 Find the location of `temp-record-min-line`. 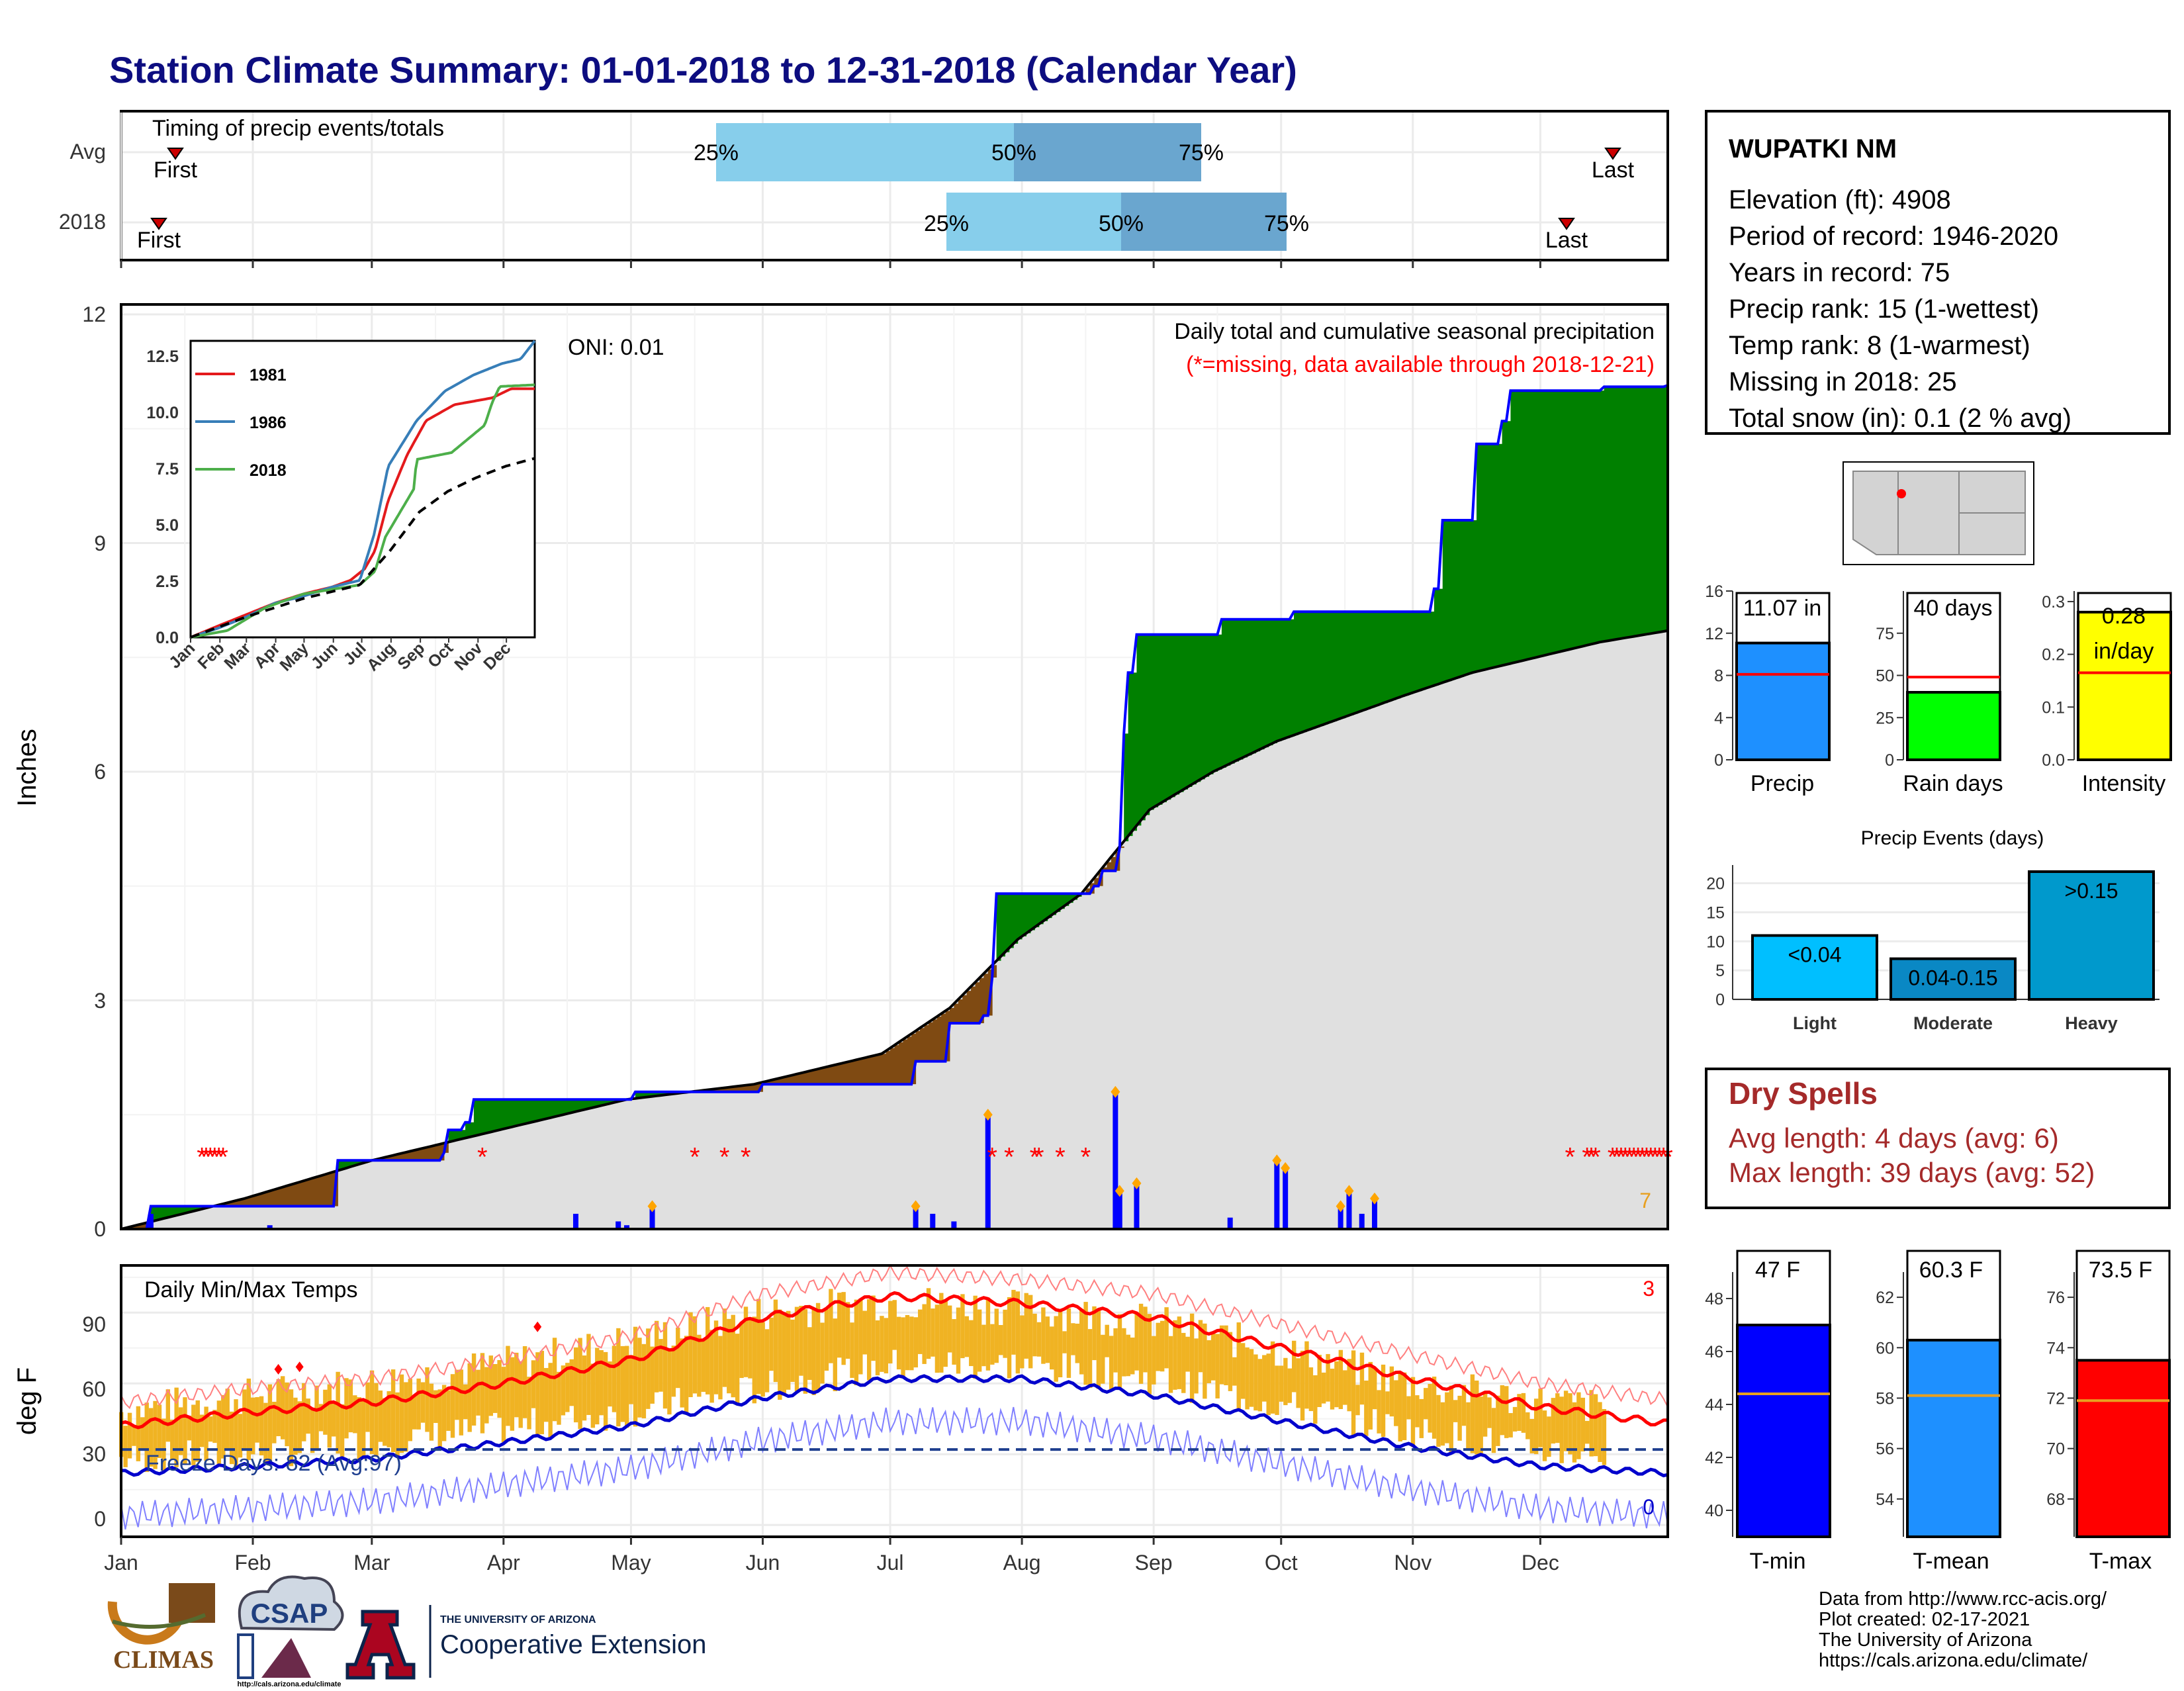

temp-record-min-line is located at coordinates (894, 1468).